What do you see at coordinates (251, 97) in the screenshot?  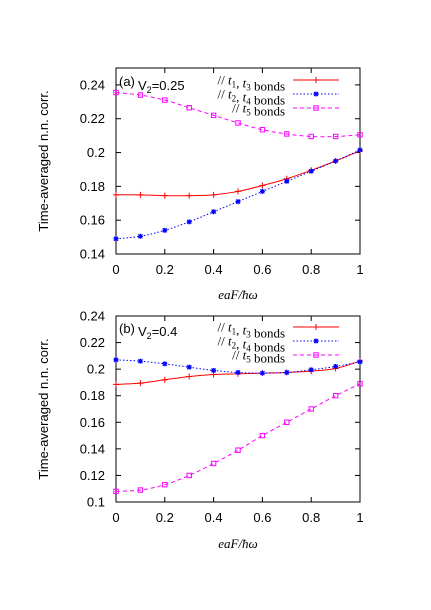 I see `legend-label: // t2, t4 bonds` at bounding box center [251, 97].